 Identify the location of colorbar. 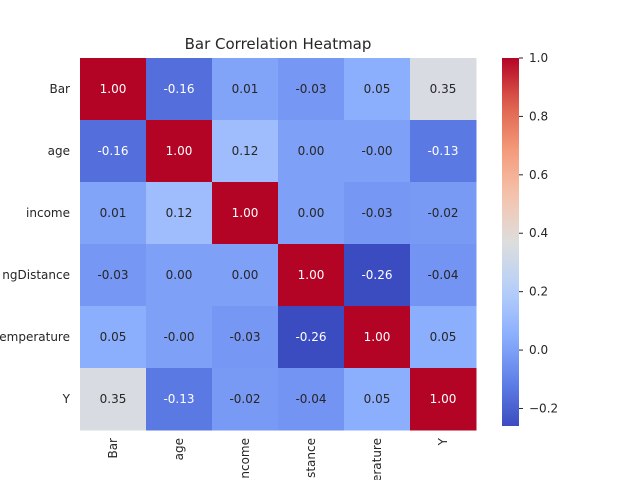
(510, 242).